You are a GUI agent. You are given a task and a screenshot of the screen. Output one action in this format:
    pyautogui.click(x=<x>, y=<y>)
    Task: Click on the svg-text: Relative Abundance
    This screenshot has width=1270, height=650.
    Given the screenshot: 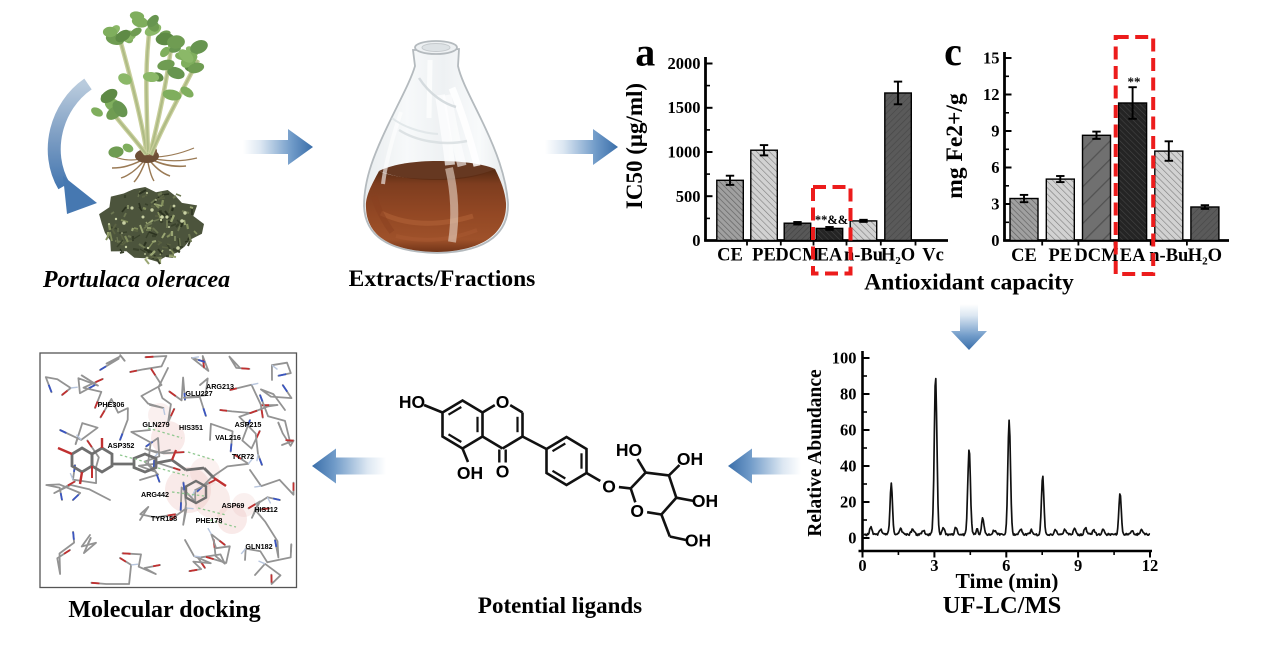 What is the action you would take?
    pyautogui.click(x=815, y=453)
    